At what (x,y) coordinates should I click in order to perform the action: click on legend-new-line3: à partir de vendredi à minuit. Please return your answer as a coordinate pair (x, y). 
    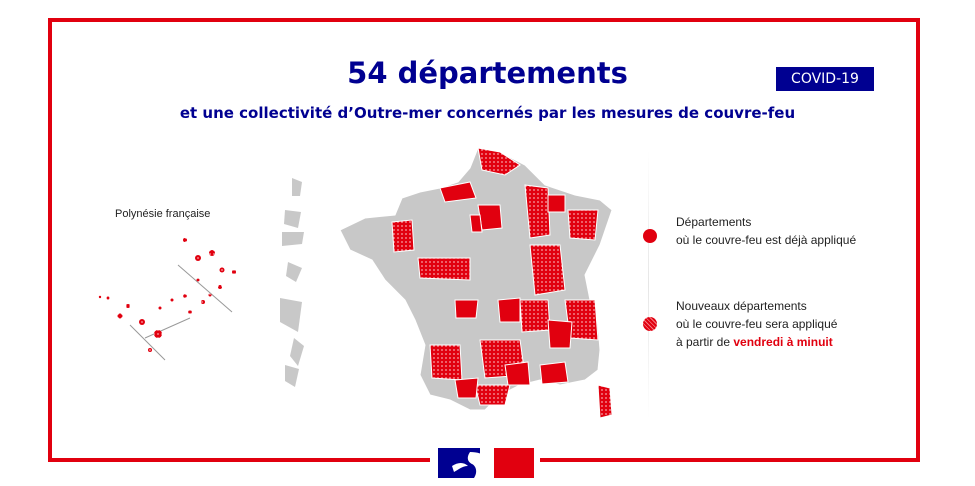
    Looking at the image, I should click on (756, 342).